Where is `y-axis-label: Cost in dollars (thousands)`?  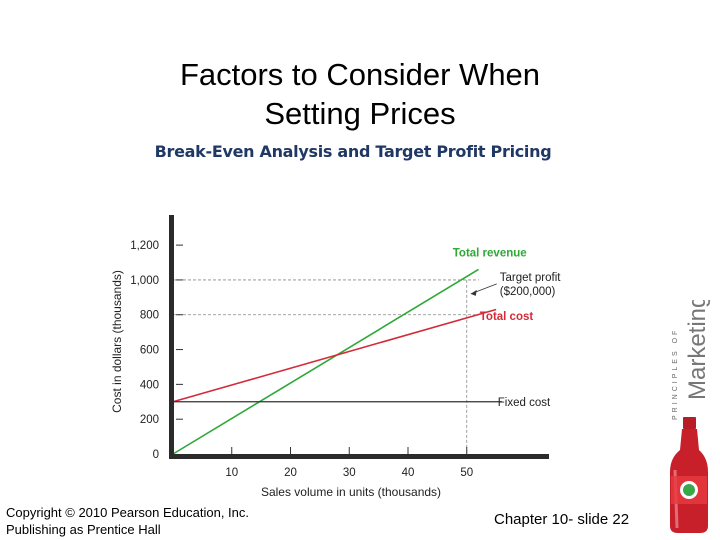 y-axis-label: Cost in dollars (thousands) is located at coordinates (117, 341).